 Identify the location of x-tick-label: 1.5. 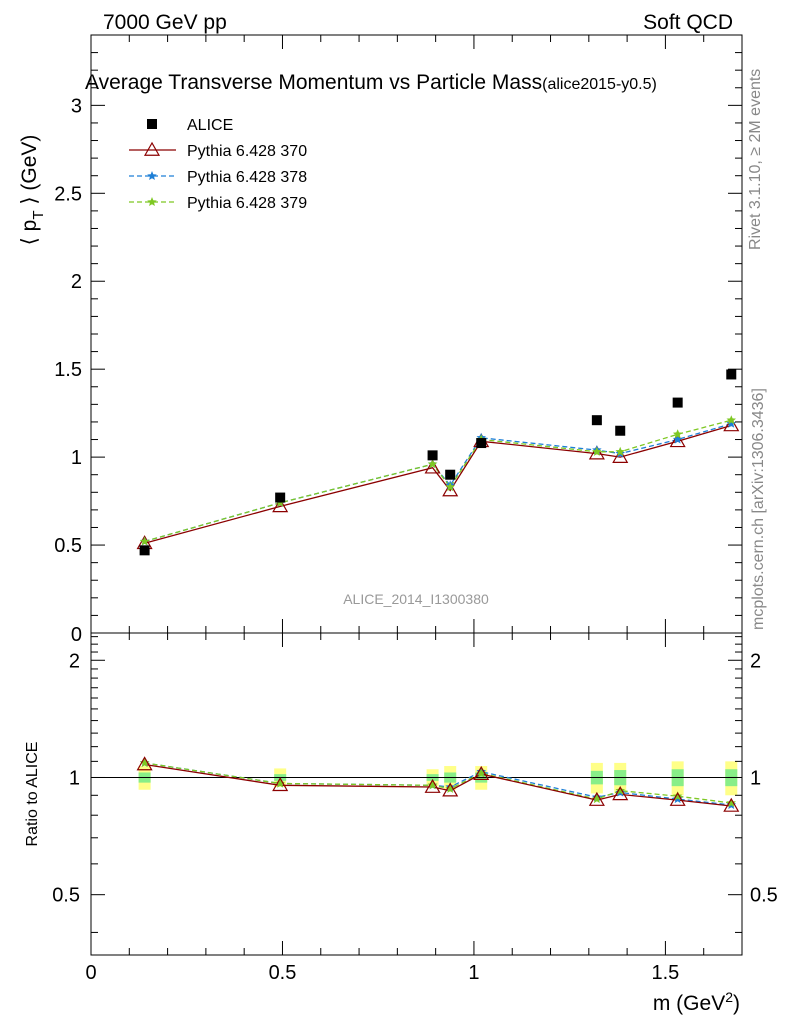
(666, 973).